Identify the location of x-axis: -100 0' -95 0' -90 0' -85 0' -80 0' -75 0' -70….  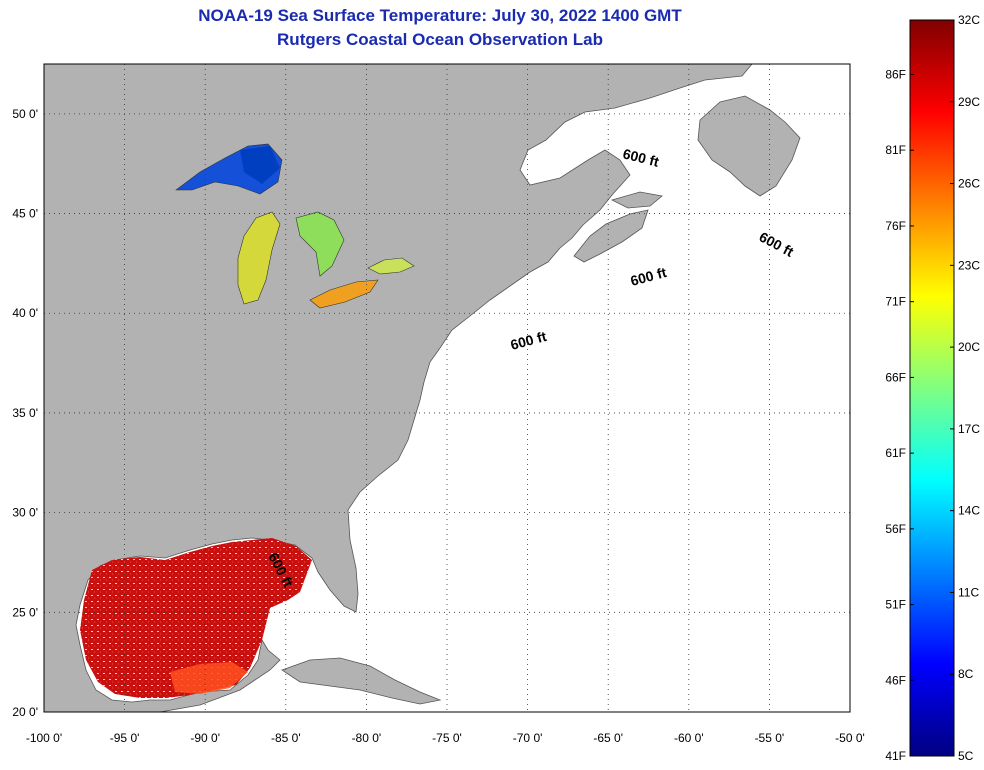
(445, 738).